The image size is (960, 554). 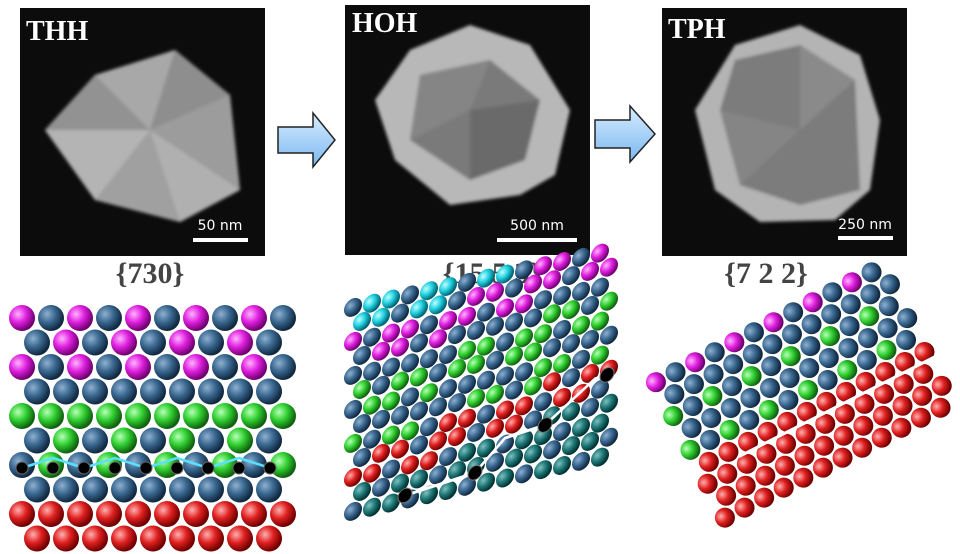 I want to click on facet-label: {730}, so click(x=150, y=273).